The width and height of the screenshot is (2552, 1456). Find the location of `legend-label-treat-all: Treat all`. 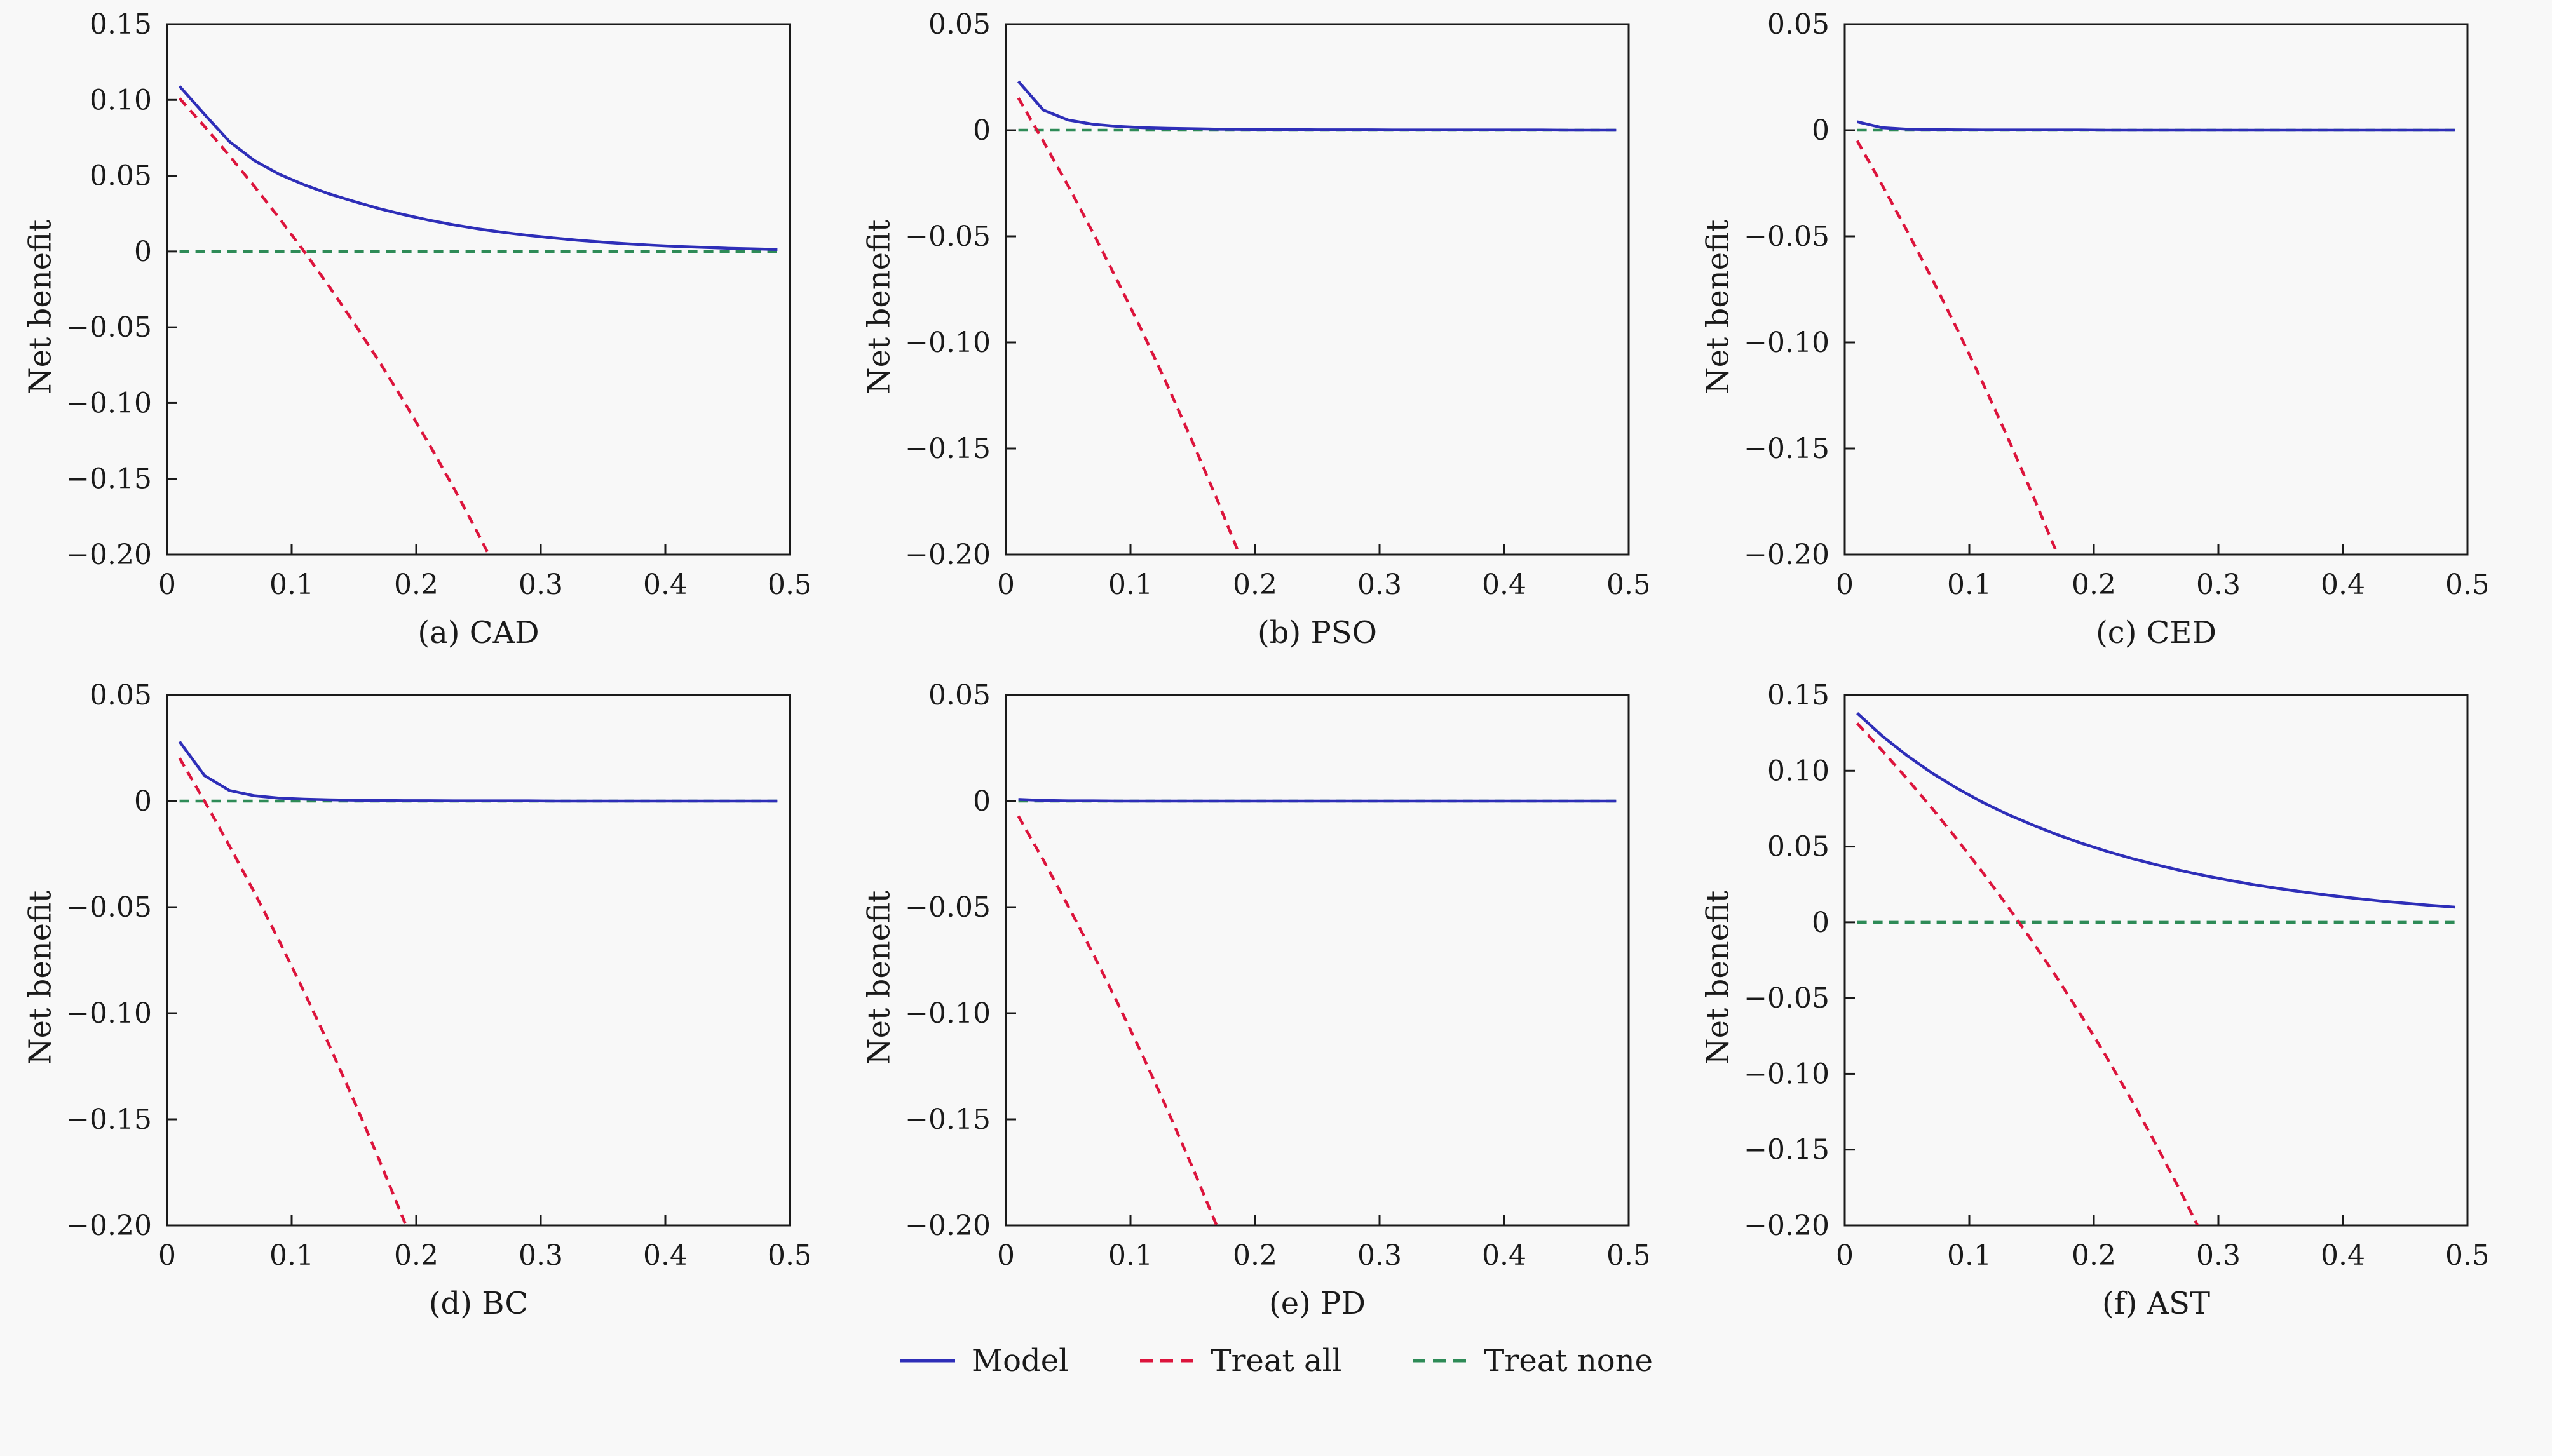

legend-label-treat-all: Treat all is located at coordinates (1276, 1360).